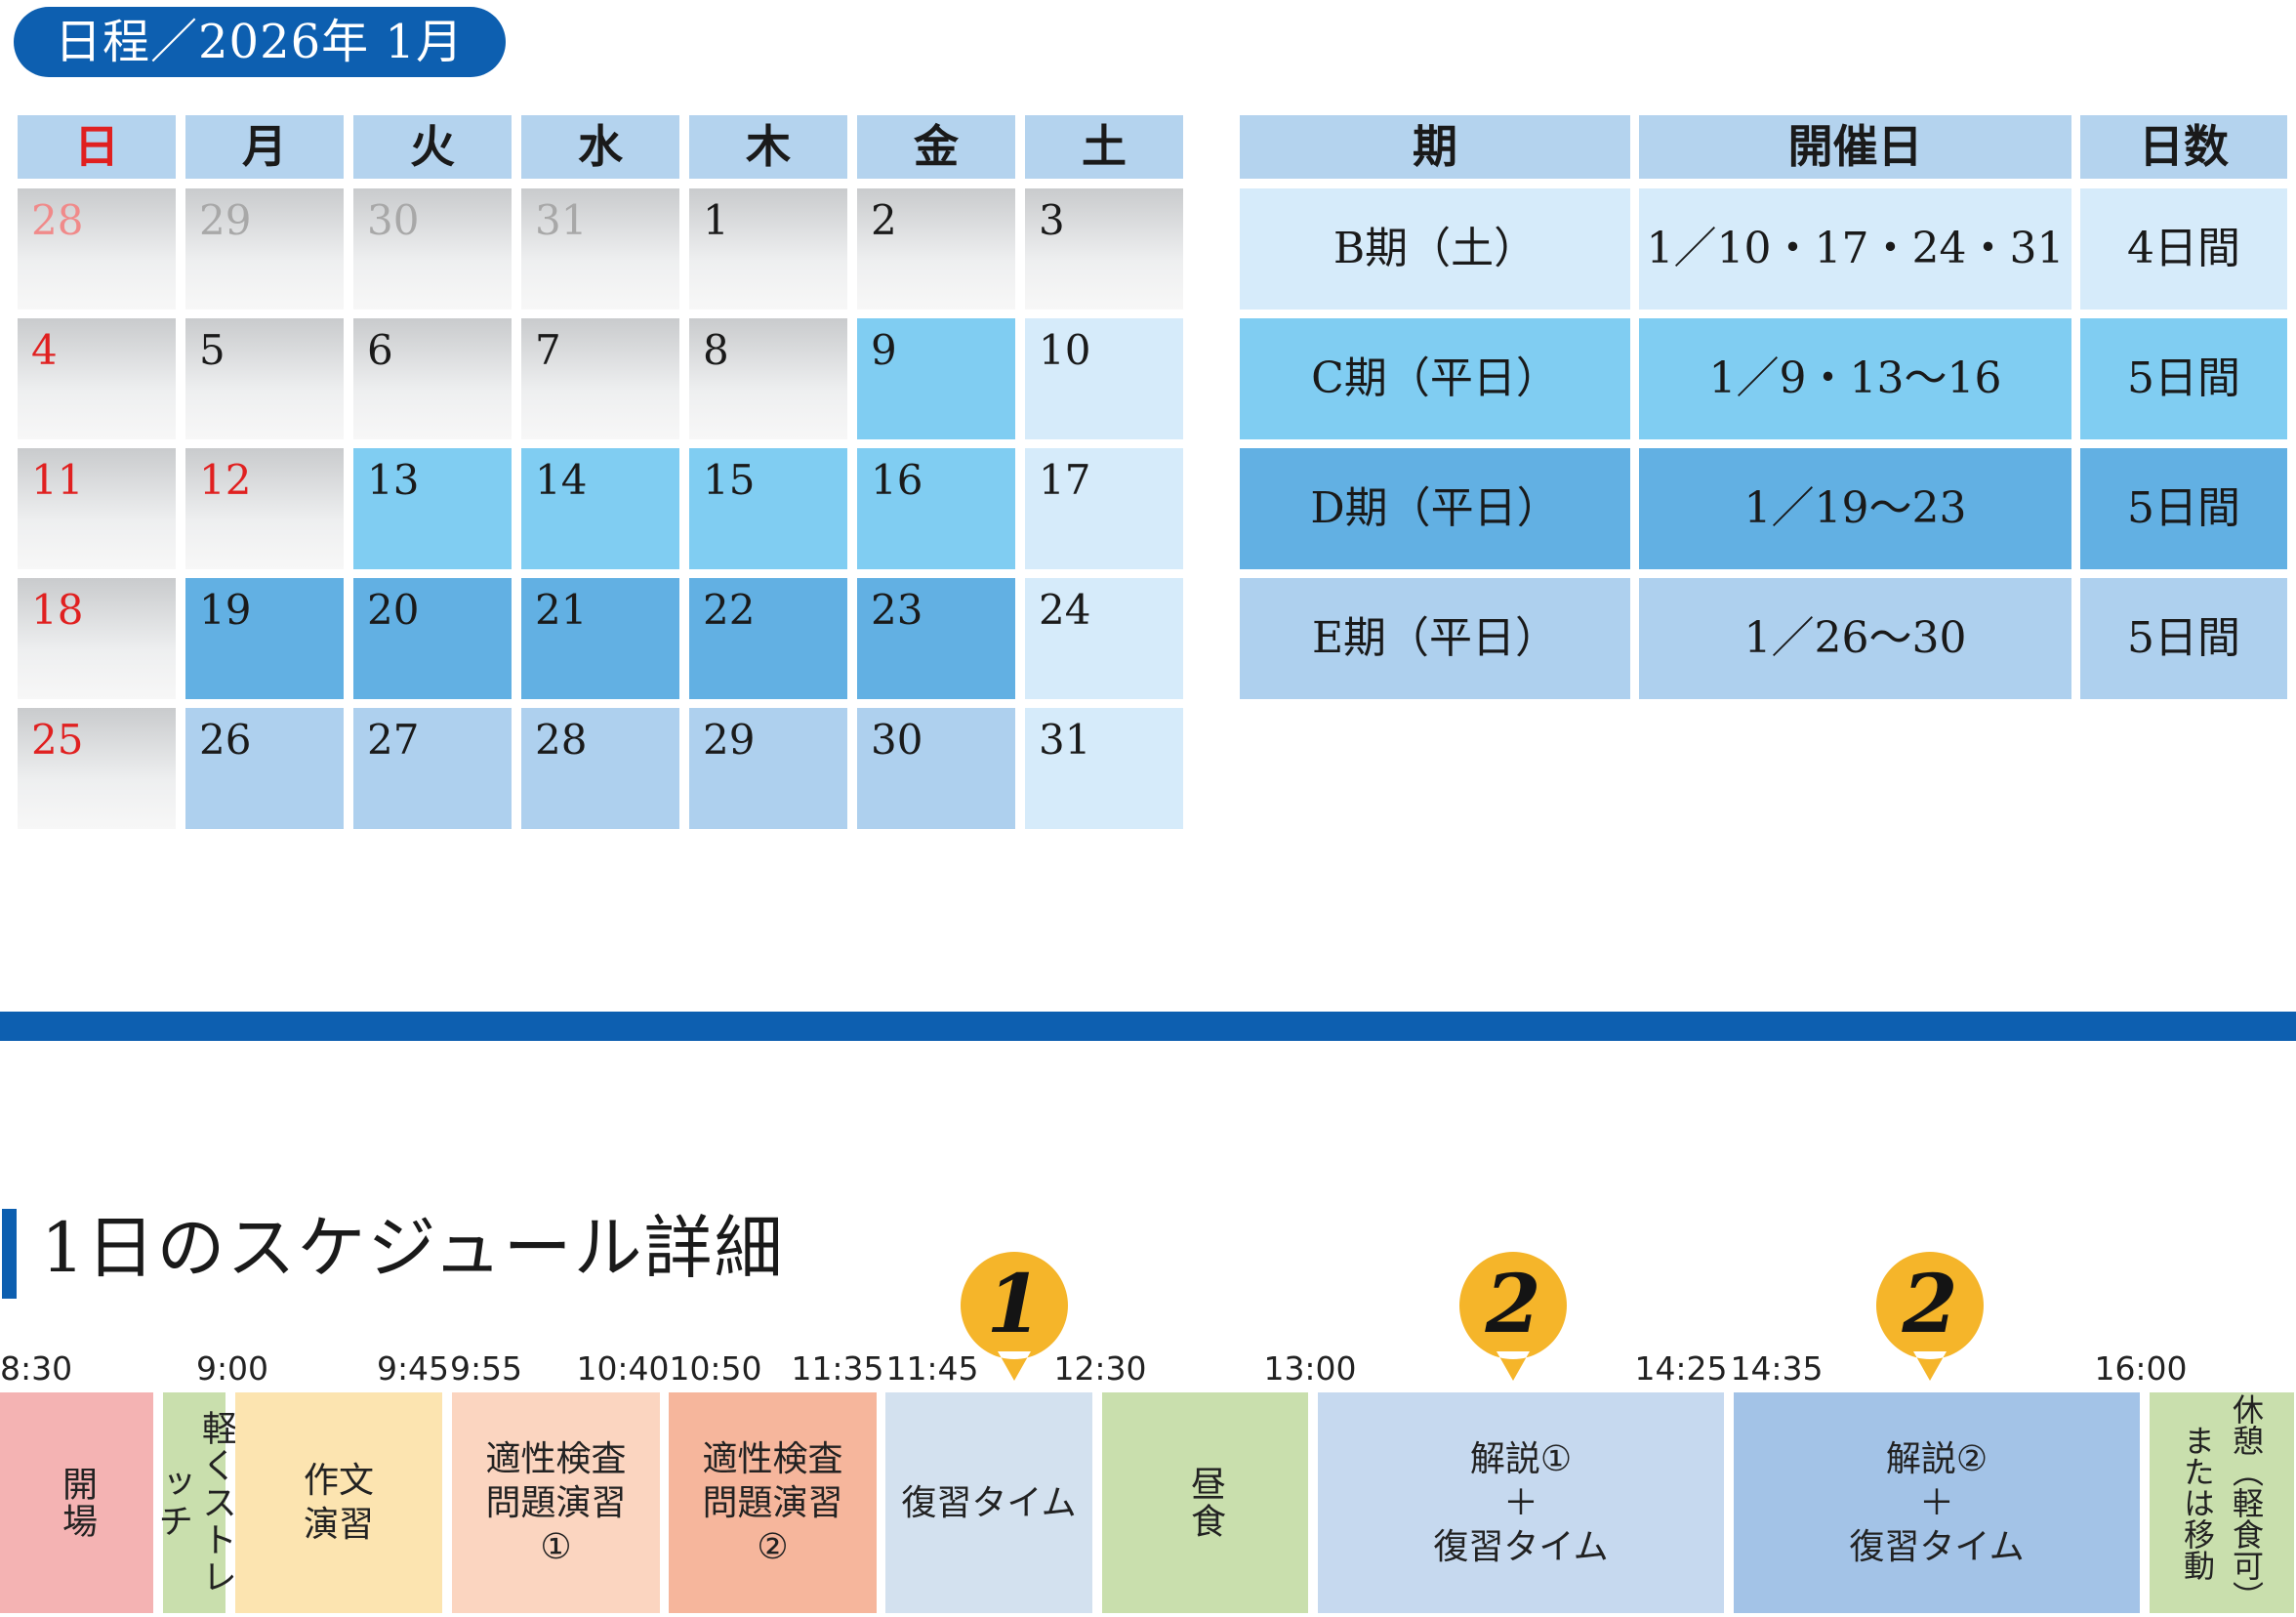 Image resolution: width=2296 pixels, height=1617 pixels. Describe the element at coordinates (1855, 638) in the screenshot. I see `period-dates-cell: 1／26〜30` at that location.